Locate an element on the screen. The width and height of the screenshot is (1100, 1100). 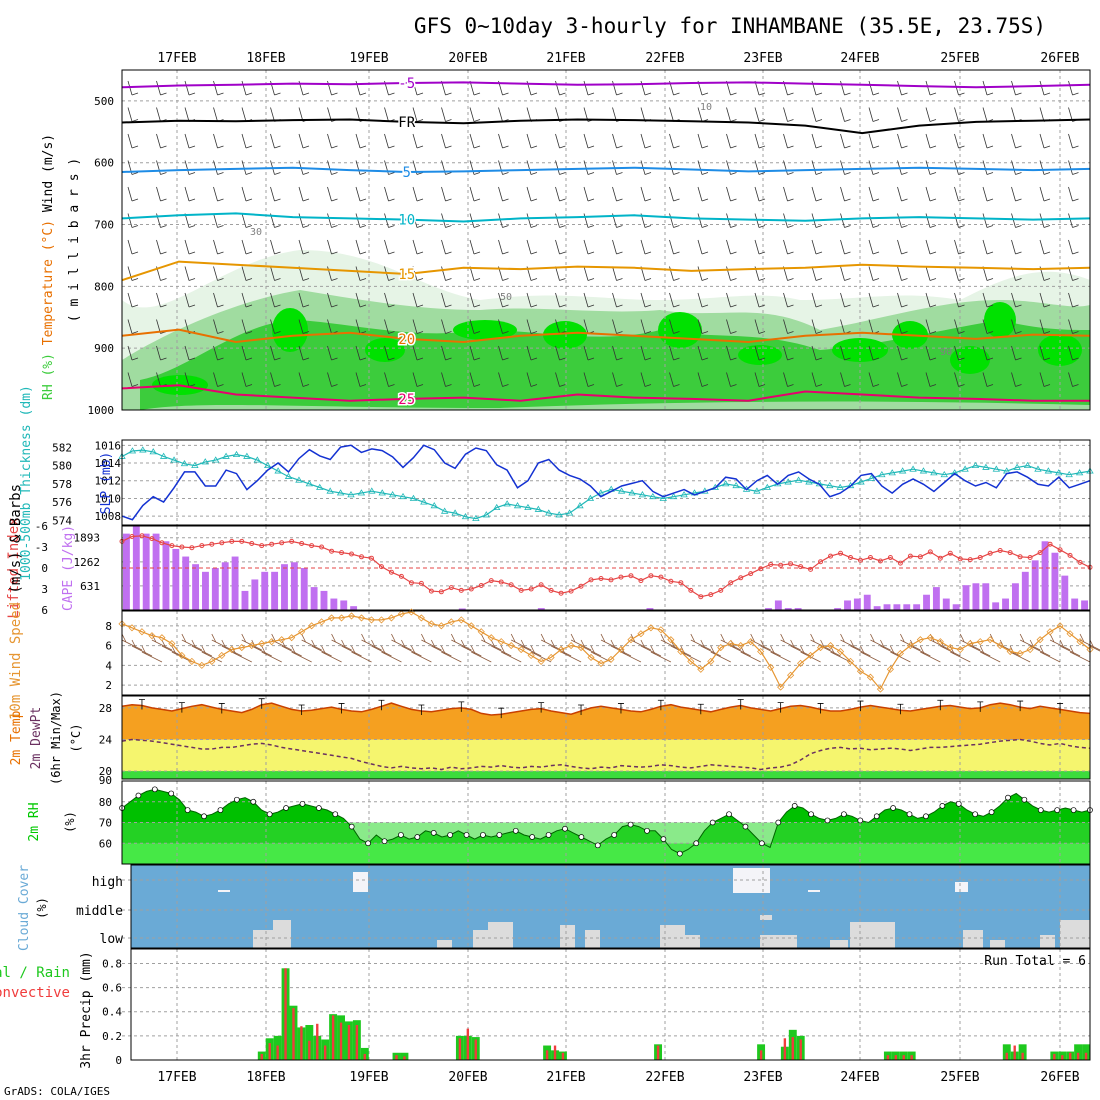
cloud-box is located at coordinates (500, 935).